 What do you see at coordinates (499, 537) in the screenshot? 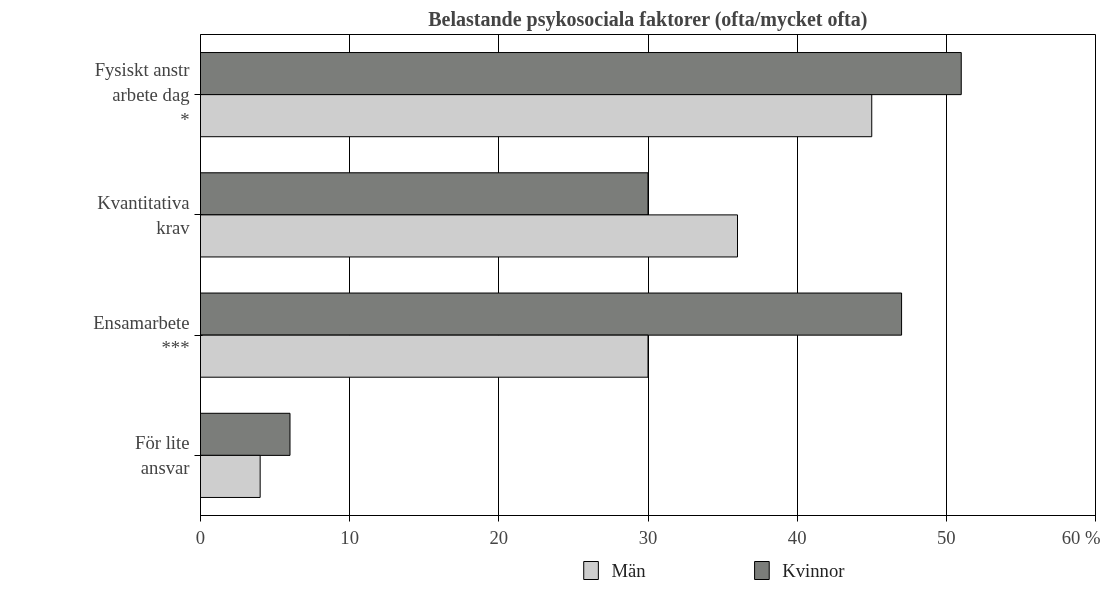
I see `x-tick-label: 20` at bounding box center [499, 537].